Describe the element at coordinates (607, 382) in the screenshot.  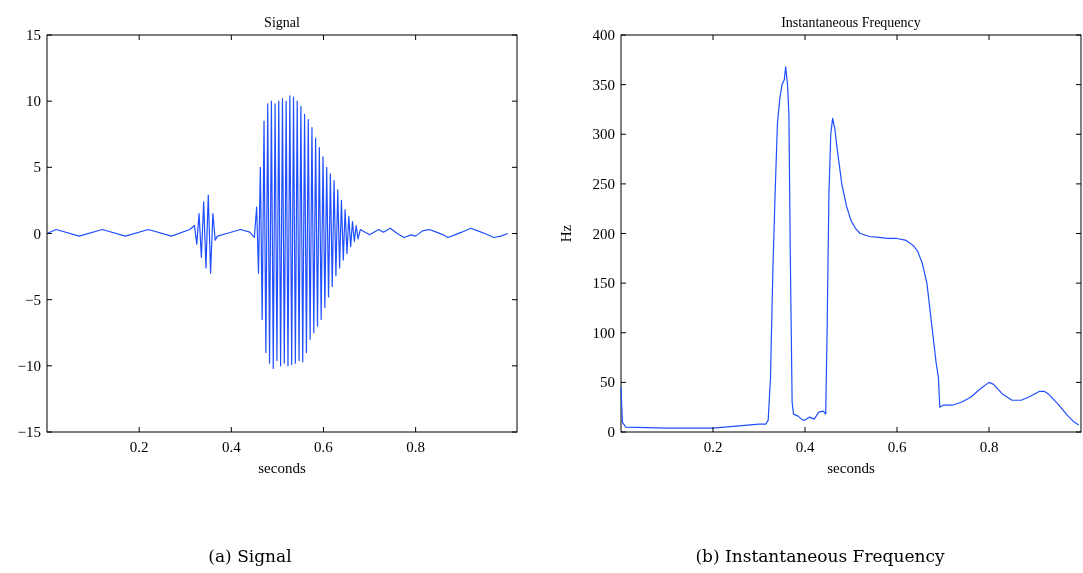
I see `y-tick-label: 50` at that location.